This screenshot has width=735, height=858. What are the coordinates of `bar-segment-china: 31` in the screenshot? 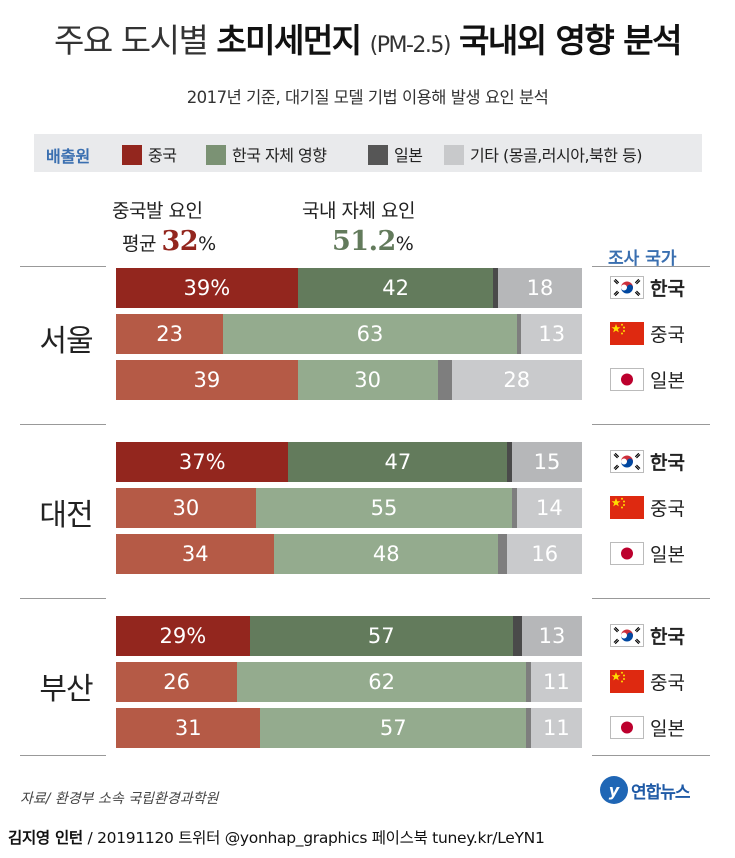 It's located at (188, 728).